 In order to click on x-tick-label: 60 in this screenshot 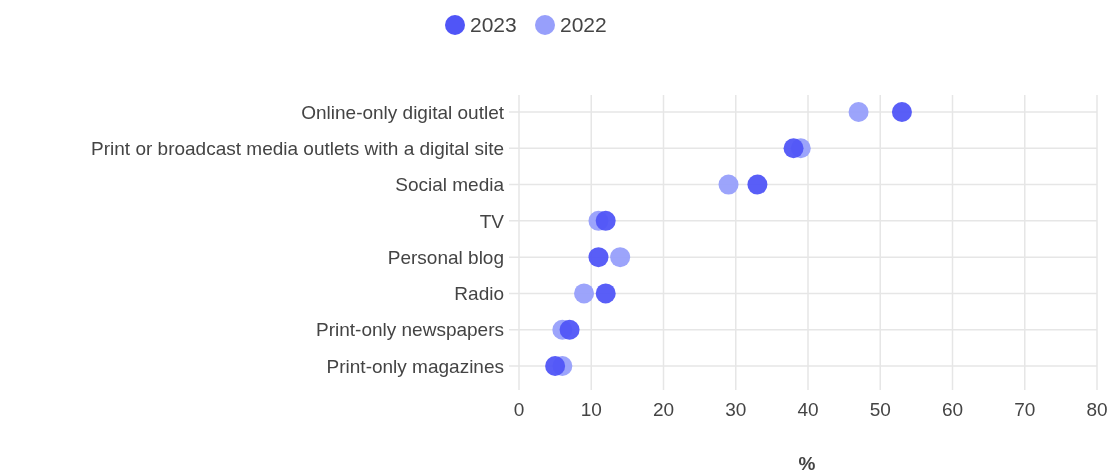, I will do `click(952, 409)`.